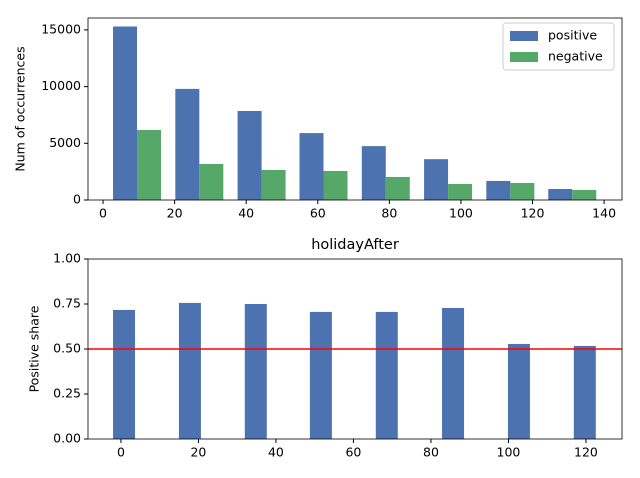  What do you see at coordinates (572, 35) in the screenshot?
I see `legend-label: positive` at bounding box center [572, 35].